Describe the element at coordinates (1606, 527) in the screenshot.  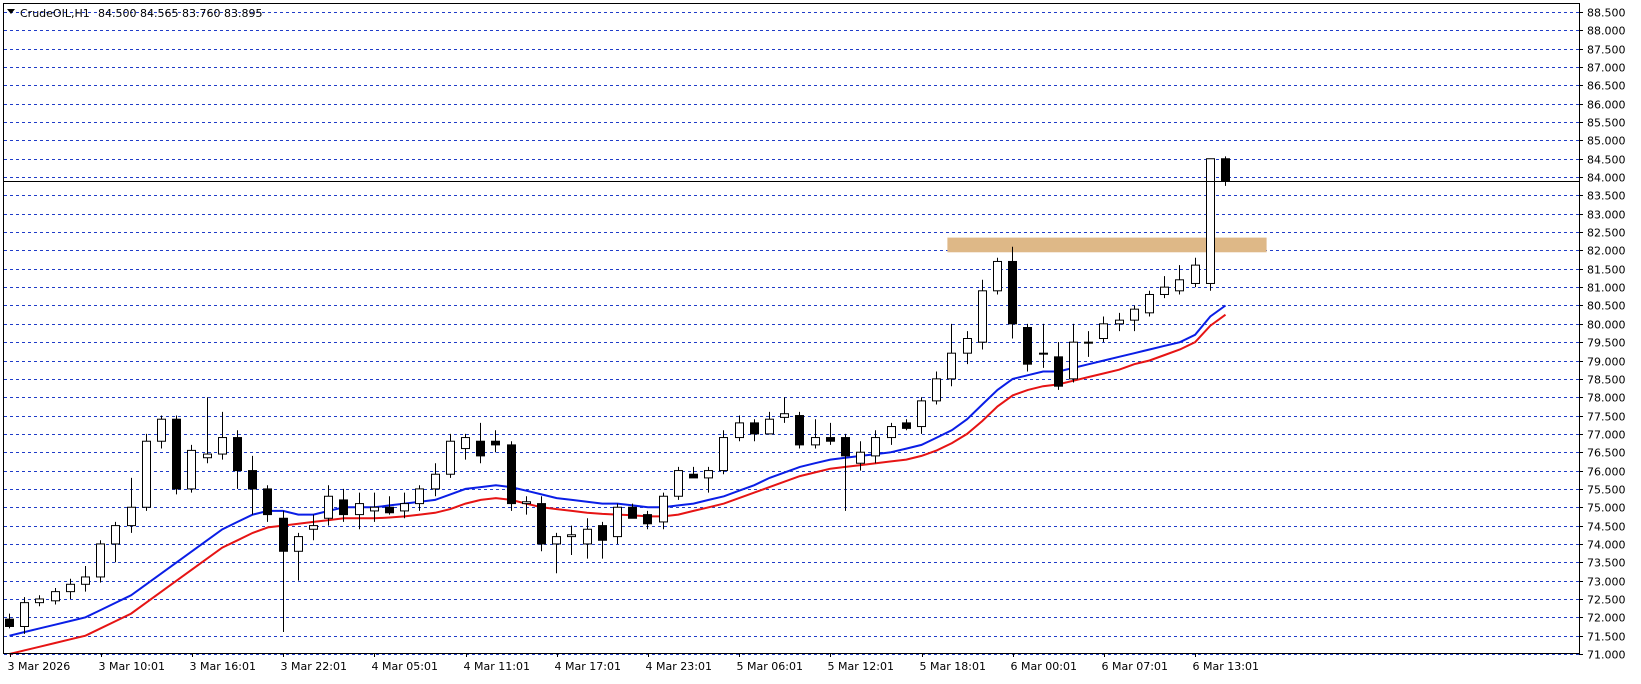
I see `price-tick-label: 74.500` at that location.